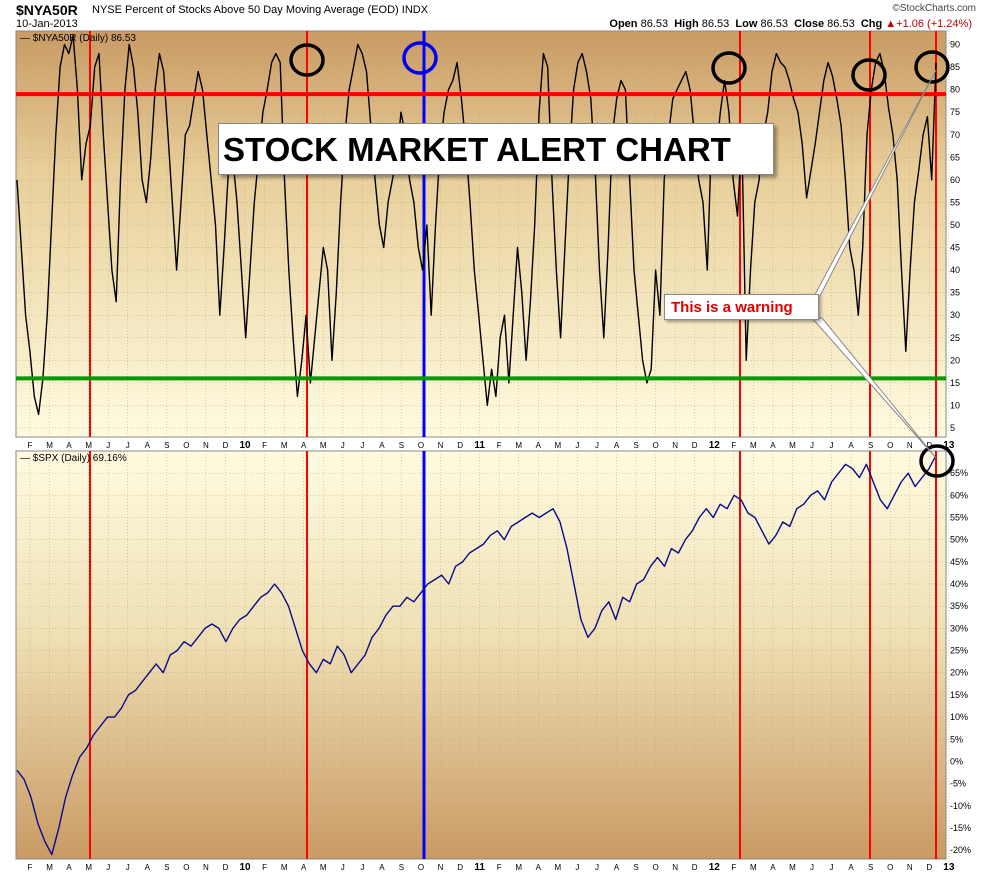 Image resolution: width=990 pixels, height=876 pixels. Describe the element at coordinates (959, 717) in the screenshot. I see `y-tick-label: 10%` at that location.